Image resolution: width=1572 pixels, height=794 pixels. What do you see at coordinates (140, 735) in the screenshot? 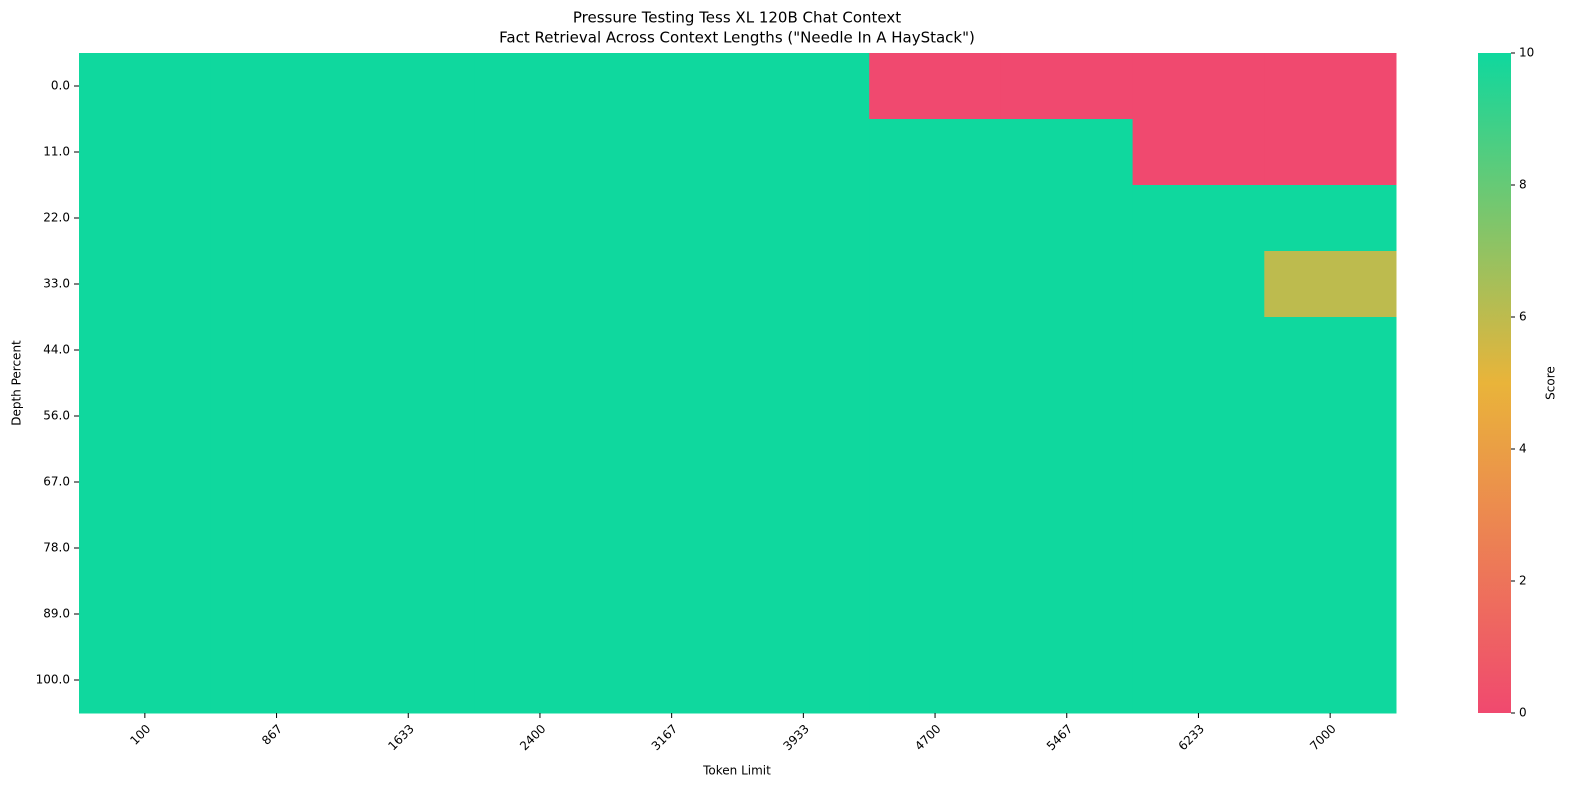
I see `x-tick-label: 100` at bounding box center [140, 735].